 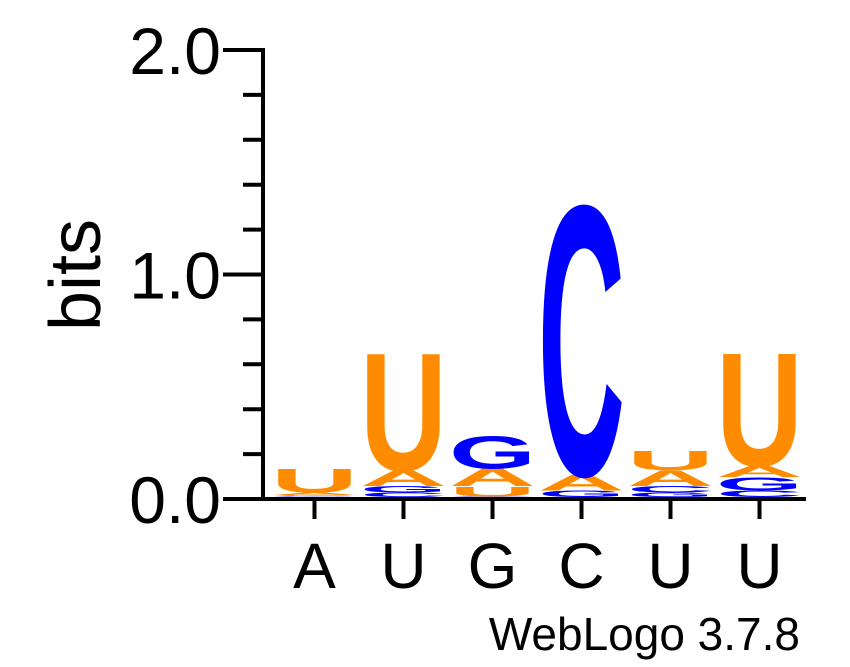 I want to click on x-tick-label: C, so click(x=581, y=566).